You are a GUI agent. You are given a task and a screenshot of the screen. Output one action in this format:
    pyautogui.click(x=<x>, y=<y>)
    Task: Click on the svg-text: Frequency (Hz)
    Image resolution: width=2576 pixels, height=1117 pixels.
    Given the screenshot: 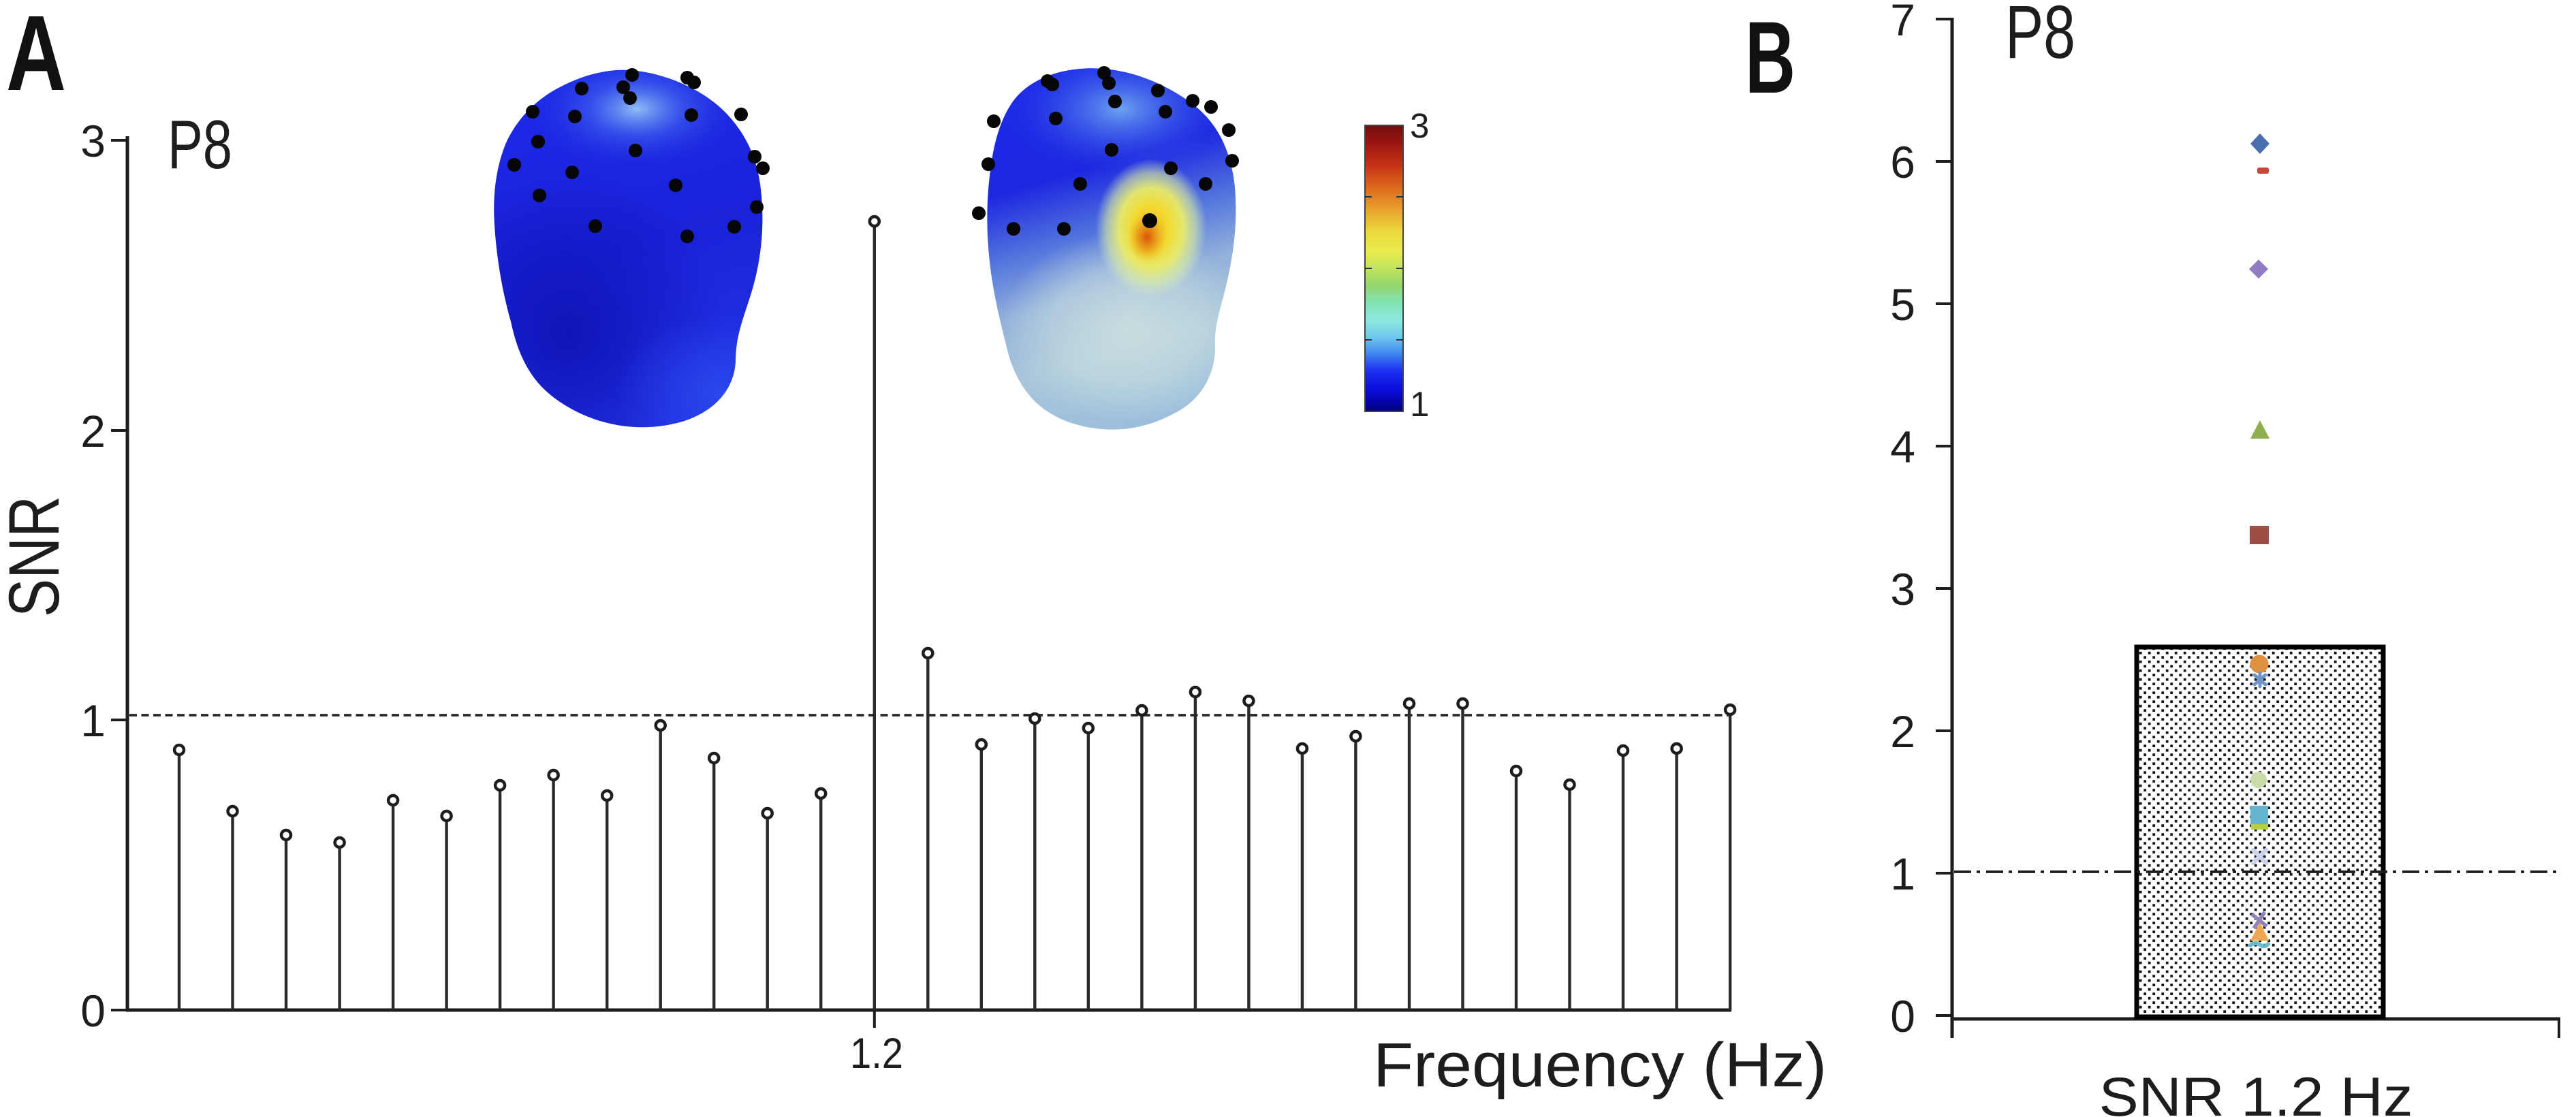 What is the action you would take?
    pyautogui.click(x=1600, y=1065)
    